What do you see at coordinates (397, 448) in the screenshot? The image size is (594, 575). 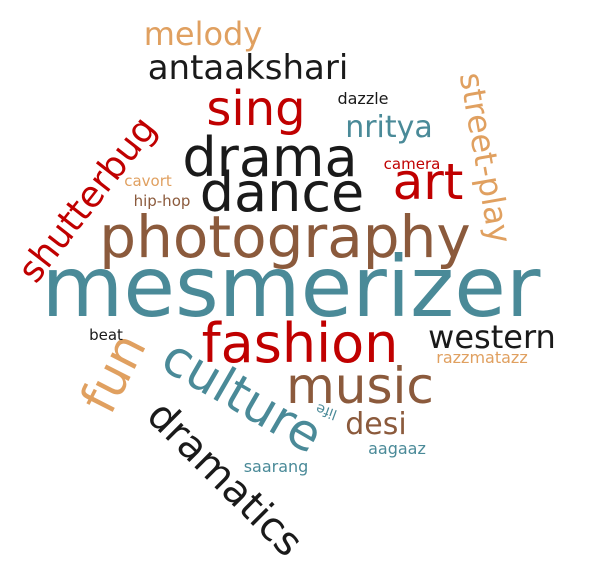 I see `word-aagaaz: aagaaz` at bounding box center [397, 448].